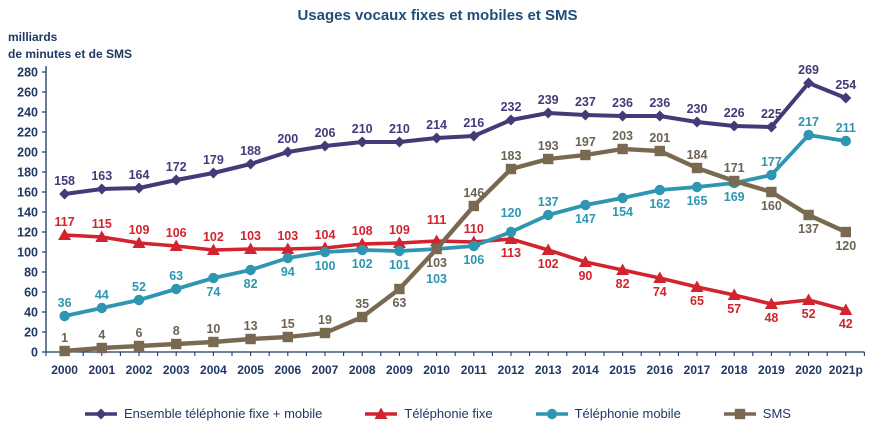  Describe the element at coordinates (734, 168) in the screenshot. I see `data-label-sms: 171` at that location.